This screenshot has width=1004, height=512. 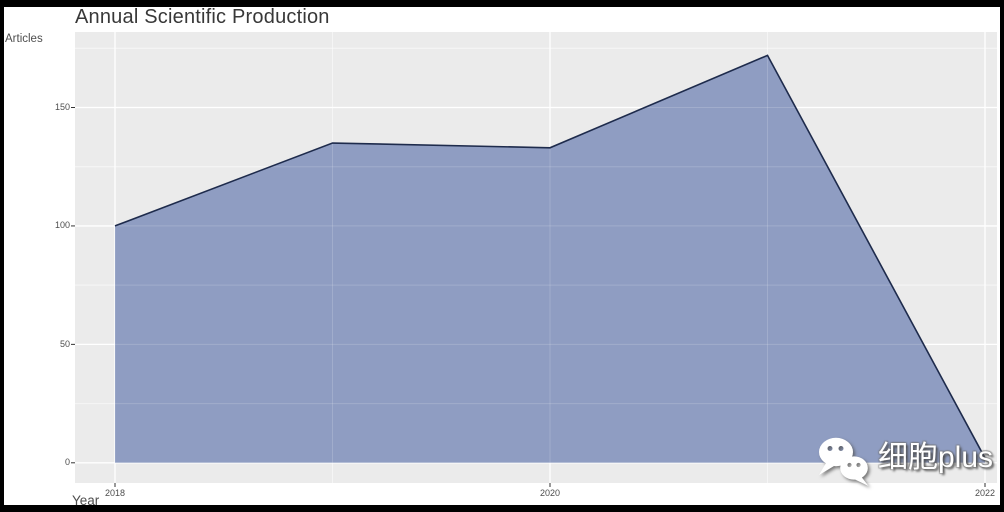 I want to click on chart-title: Annual Scientific Production, so click(x=202, y=17).